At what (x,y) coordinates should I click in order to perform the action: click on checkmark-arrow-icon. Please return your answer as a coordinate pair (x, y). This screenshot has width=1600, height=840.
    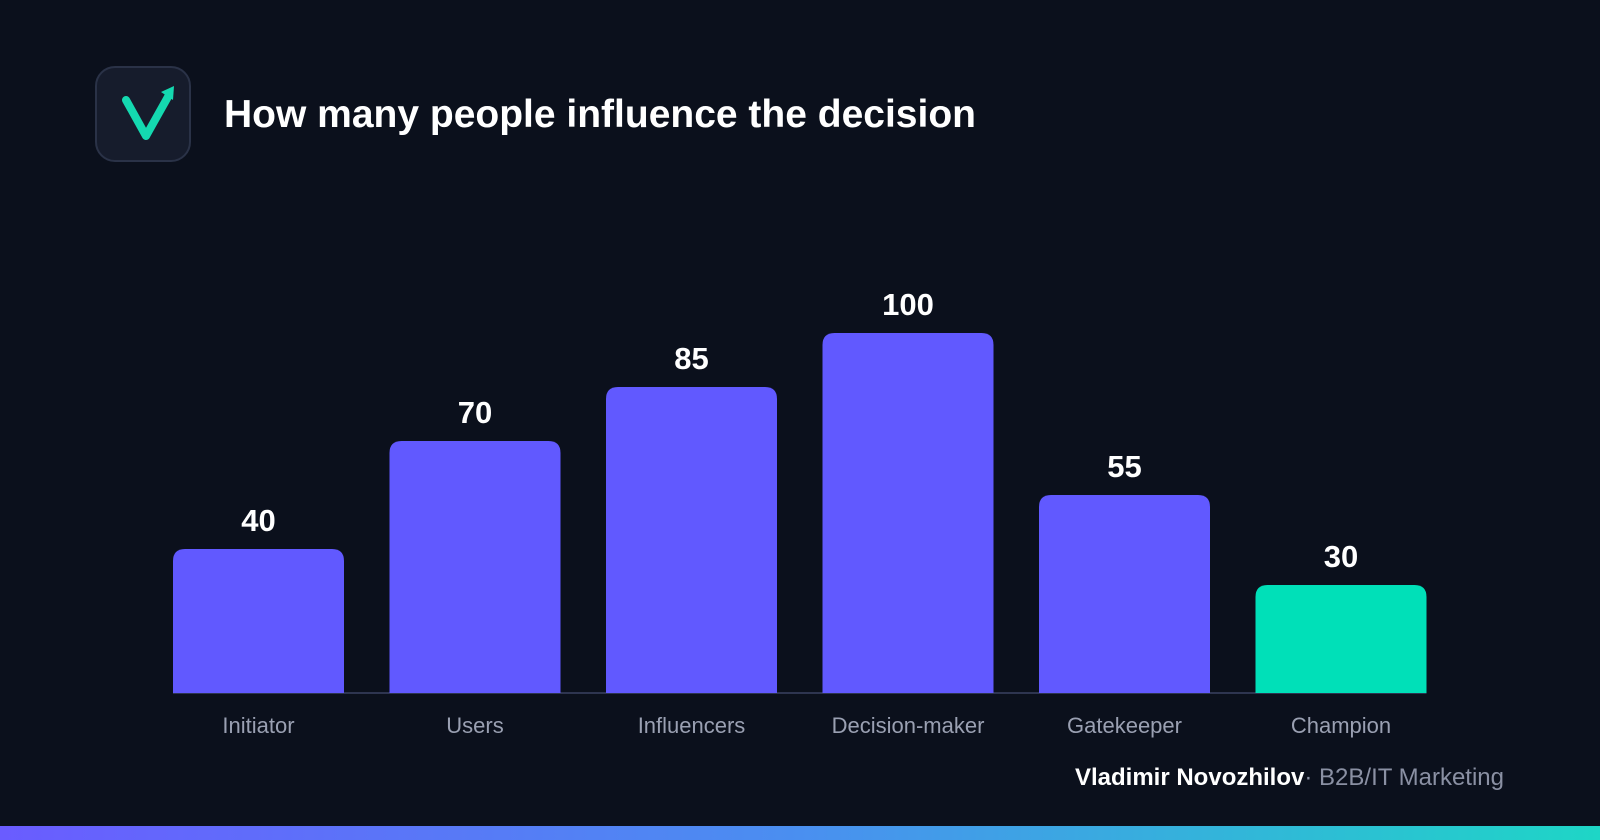
    Looking at the image, I should click on (148, 113).